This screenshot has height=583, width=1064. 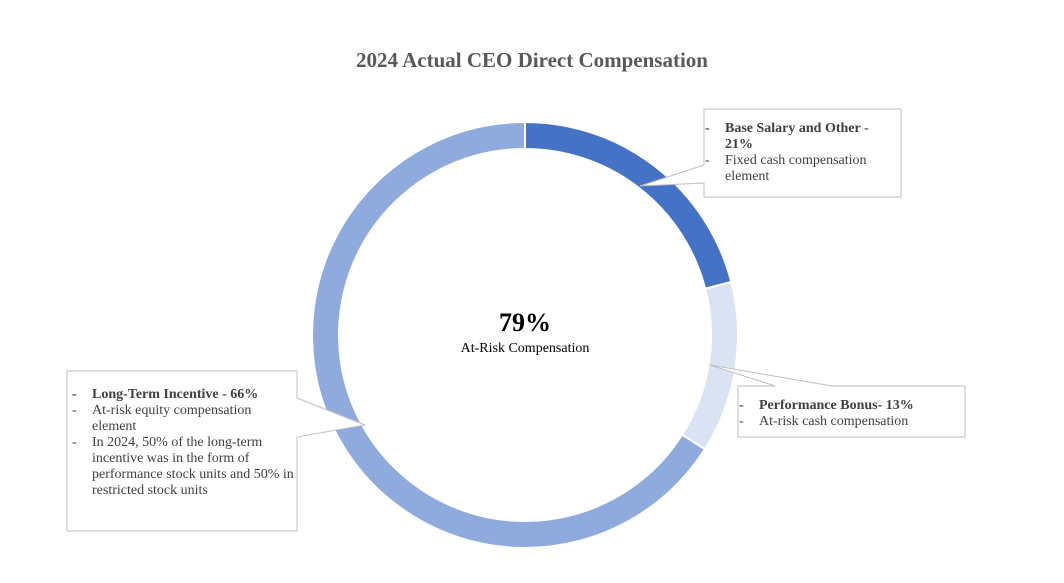 I want to click on callout-lti-title: Long-Term Incentive - 66%, so click(x=183, y=395).